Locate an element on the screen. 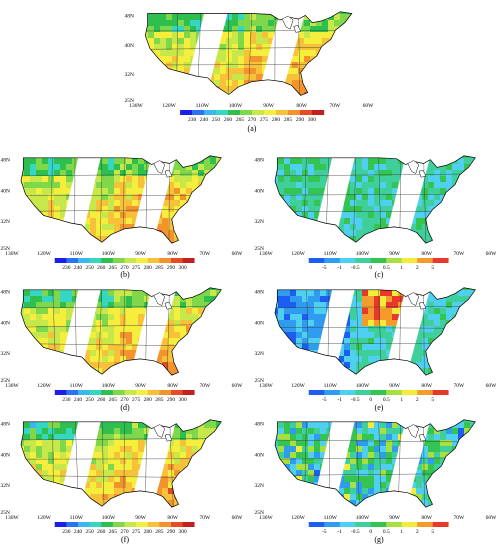 The width and height of the screenshot is (503, 550). lon-tick-label: 60W is located at coordinates (492, 386).